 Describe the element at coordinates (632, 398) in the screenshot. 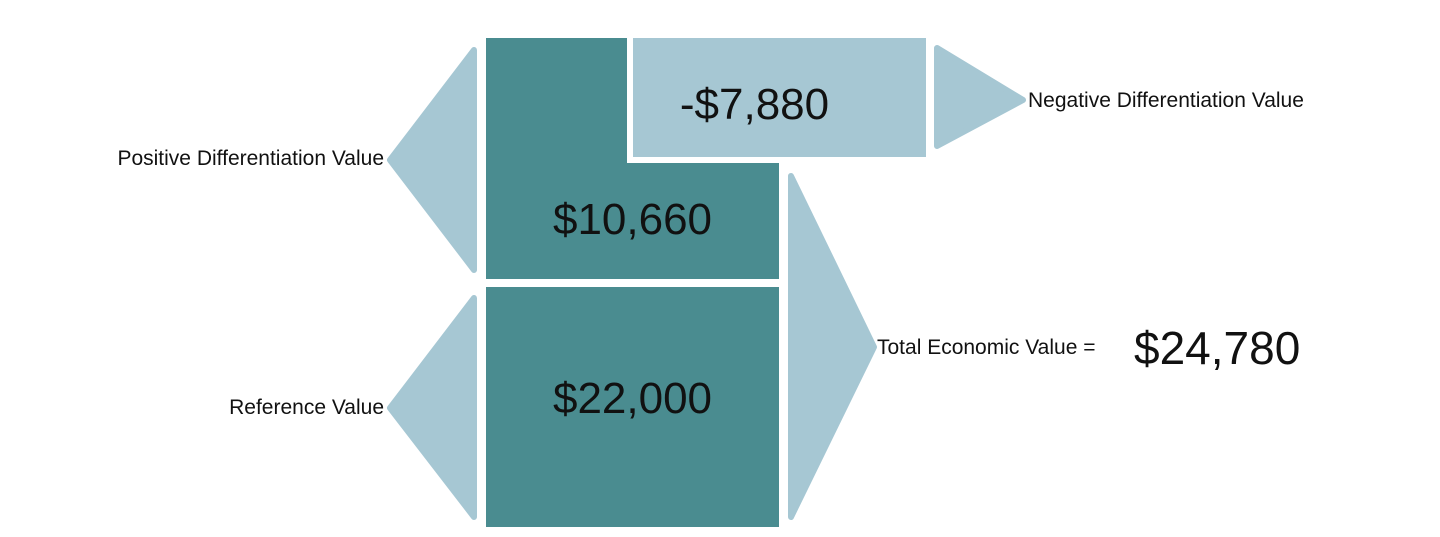

I see `reference-value-label: $22,000` at that location.